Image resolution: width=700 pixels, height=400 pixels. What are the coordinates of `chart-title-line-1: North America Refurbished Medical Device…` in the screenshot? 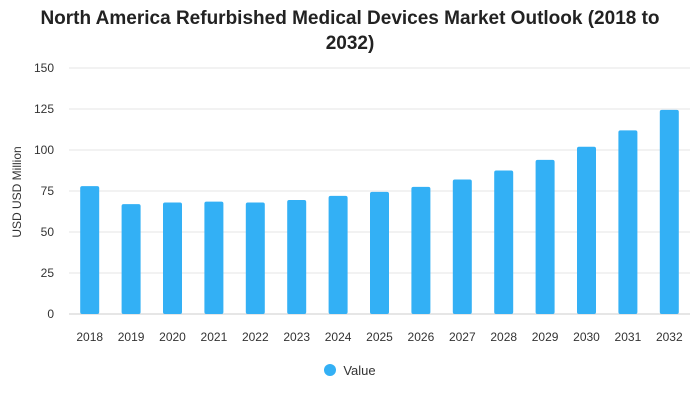 It's located at (350, 18).